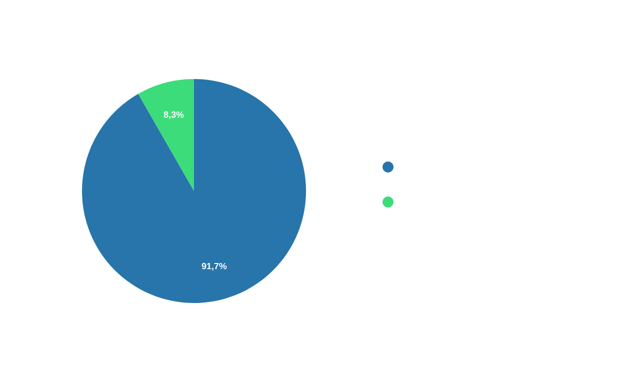  I want to click on data-label: 8,3%, so click(174, 115).